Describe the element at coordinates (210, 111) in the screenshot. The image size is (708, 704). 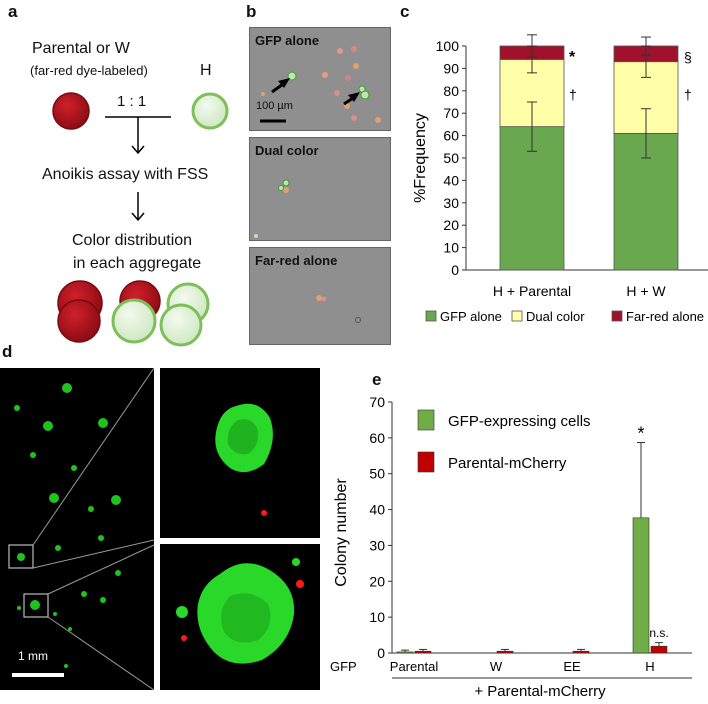
I see `h-cell-icon` at that location.